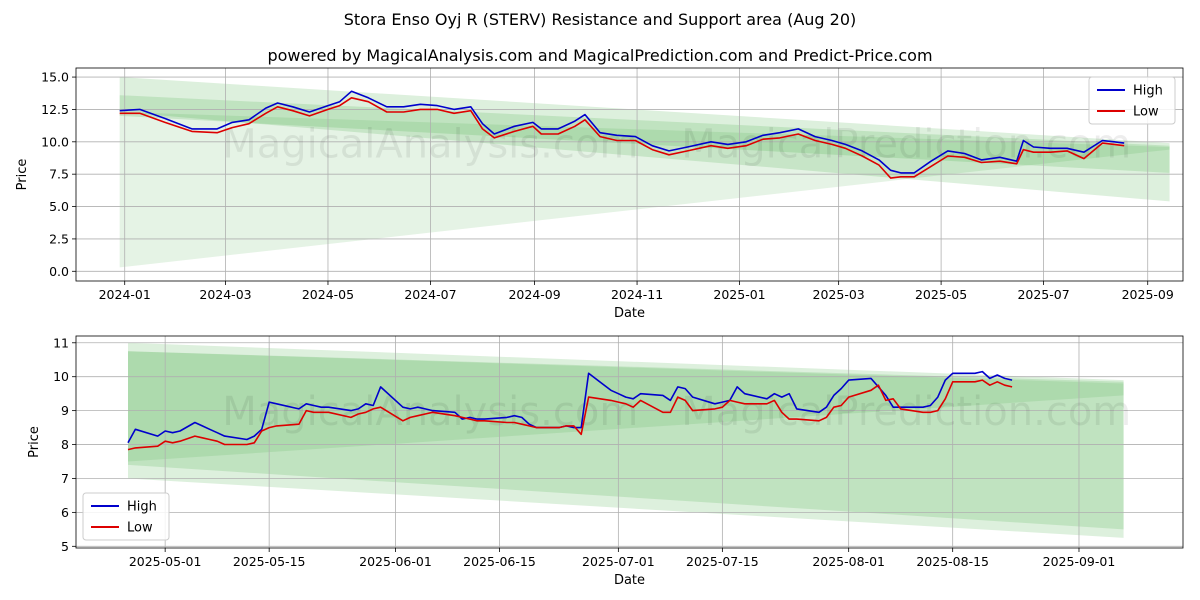 This screenshot has width=1200, height=600. What do you see at coordinates (1079, 561) in the screenshot?
I see `x-tick-label: 2025-09-01` at bounding box center [1079, 561].